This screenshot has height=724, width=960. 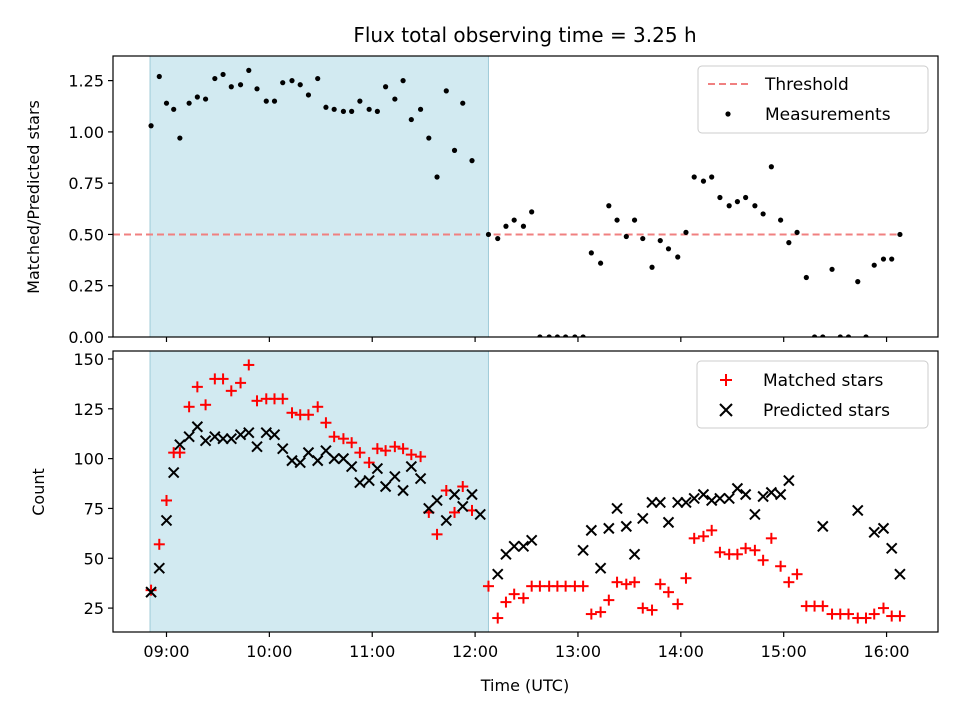 I want to click on top-ytick-label: 1.00, so click(x=86, y=132).